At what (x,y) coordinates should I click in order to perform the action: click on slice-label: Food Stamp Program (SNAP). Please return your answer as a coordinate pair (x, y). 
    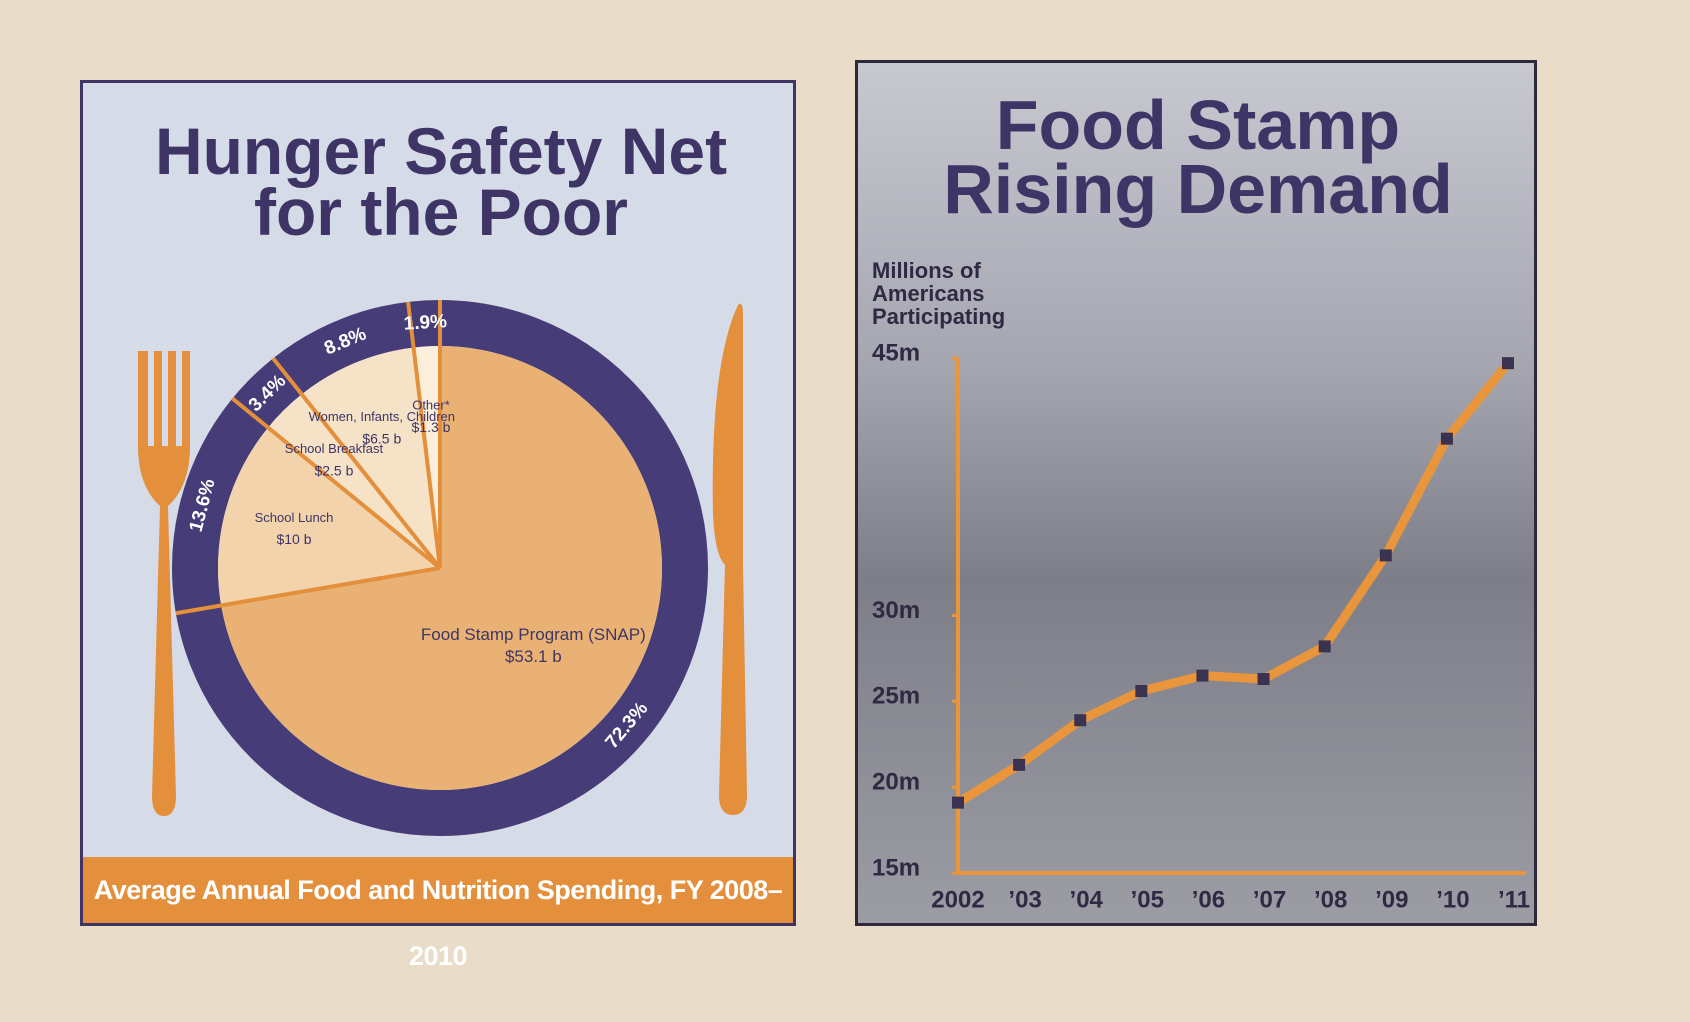
    Looking at the image, I should click on (533, 634).